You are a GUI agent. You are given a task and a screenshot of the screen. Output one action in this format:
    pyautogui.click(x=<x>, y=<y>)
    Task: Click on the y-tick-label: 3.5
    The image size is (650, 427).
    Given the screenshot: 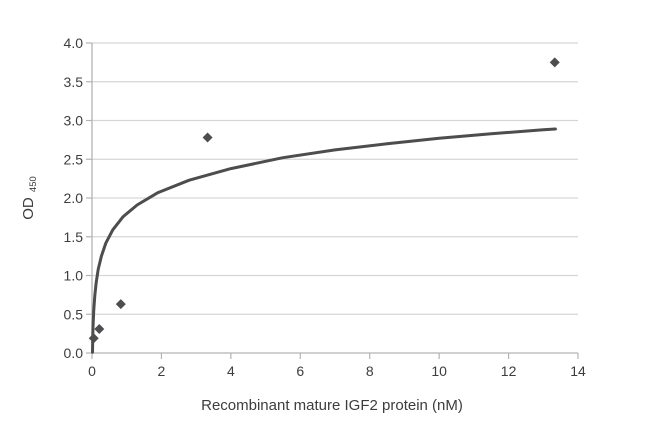 What is the action you would take?
    pyautogui.click(x=74, y=82)
    